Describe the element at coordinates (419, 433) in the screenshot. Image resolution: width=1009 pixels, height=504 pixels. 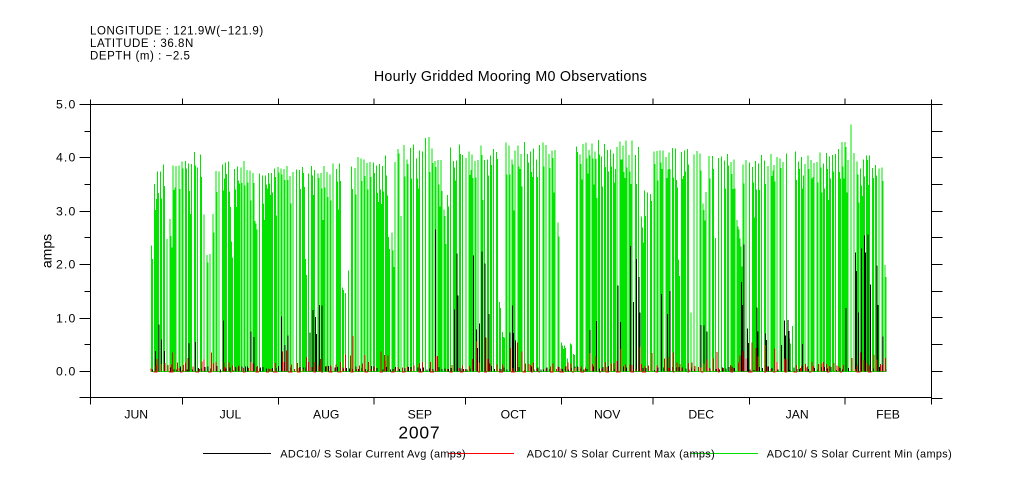
I see `svg-text: 2007` at that location.